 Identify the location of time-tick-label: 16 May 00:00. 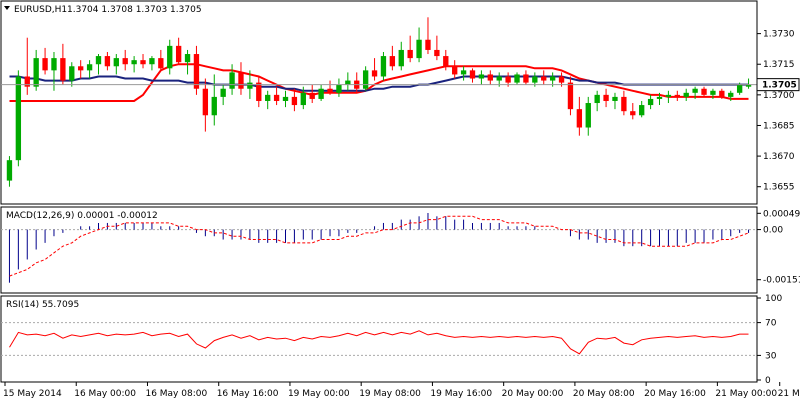
(105, 394).